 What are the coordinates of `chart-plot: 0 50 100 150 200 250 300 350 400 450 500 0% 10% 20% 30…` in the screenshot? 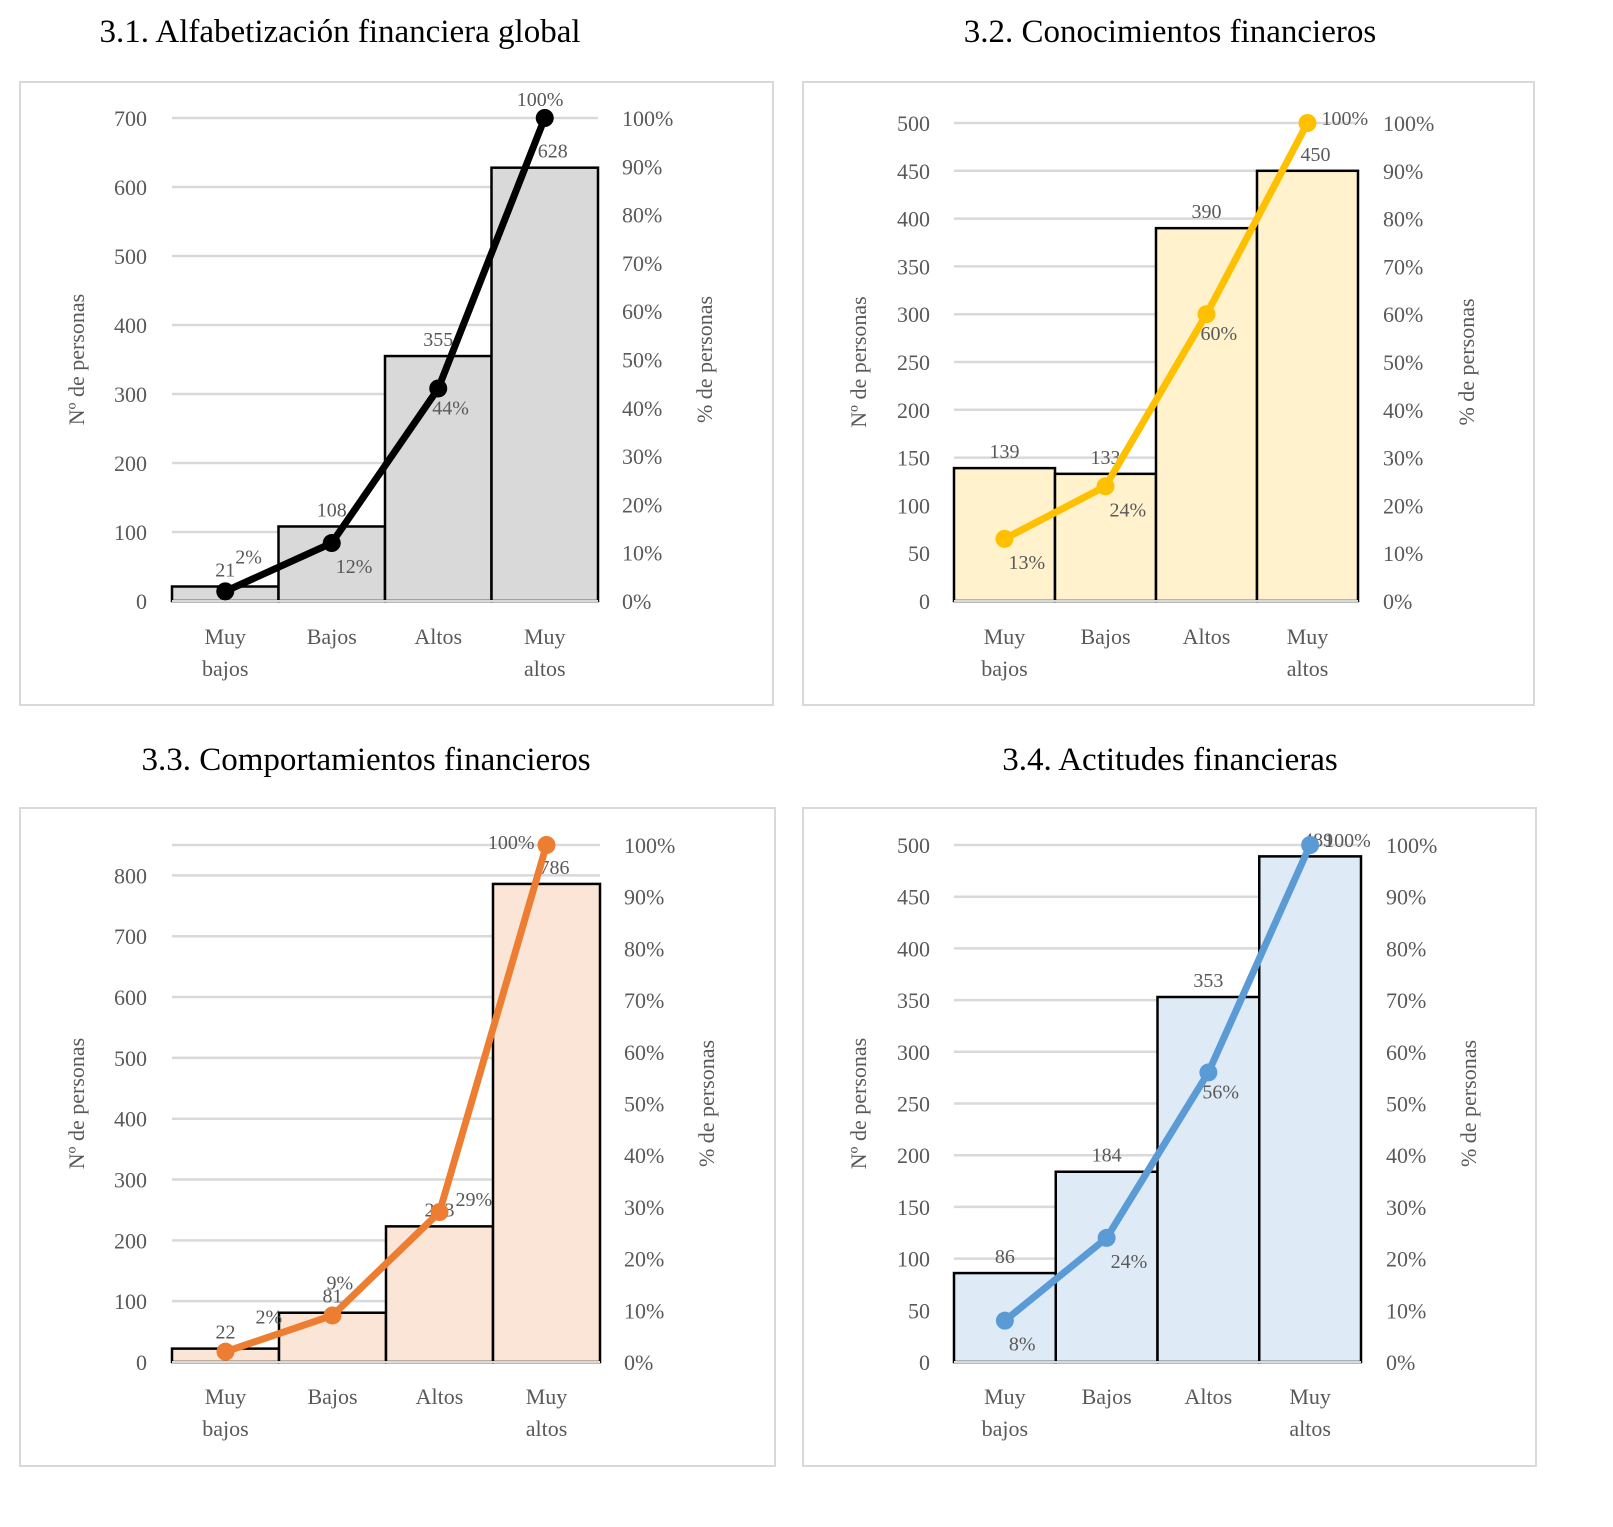 It's located at (1162, 394).